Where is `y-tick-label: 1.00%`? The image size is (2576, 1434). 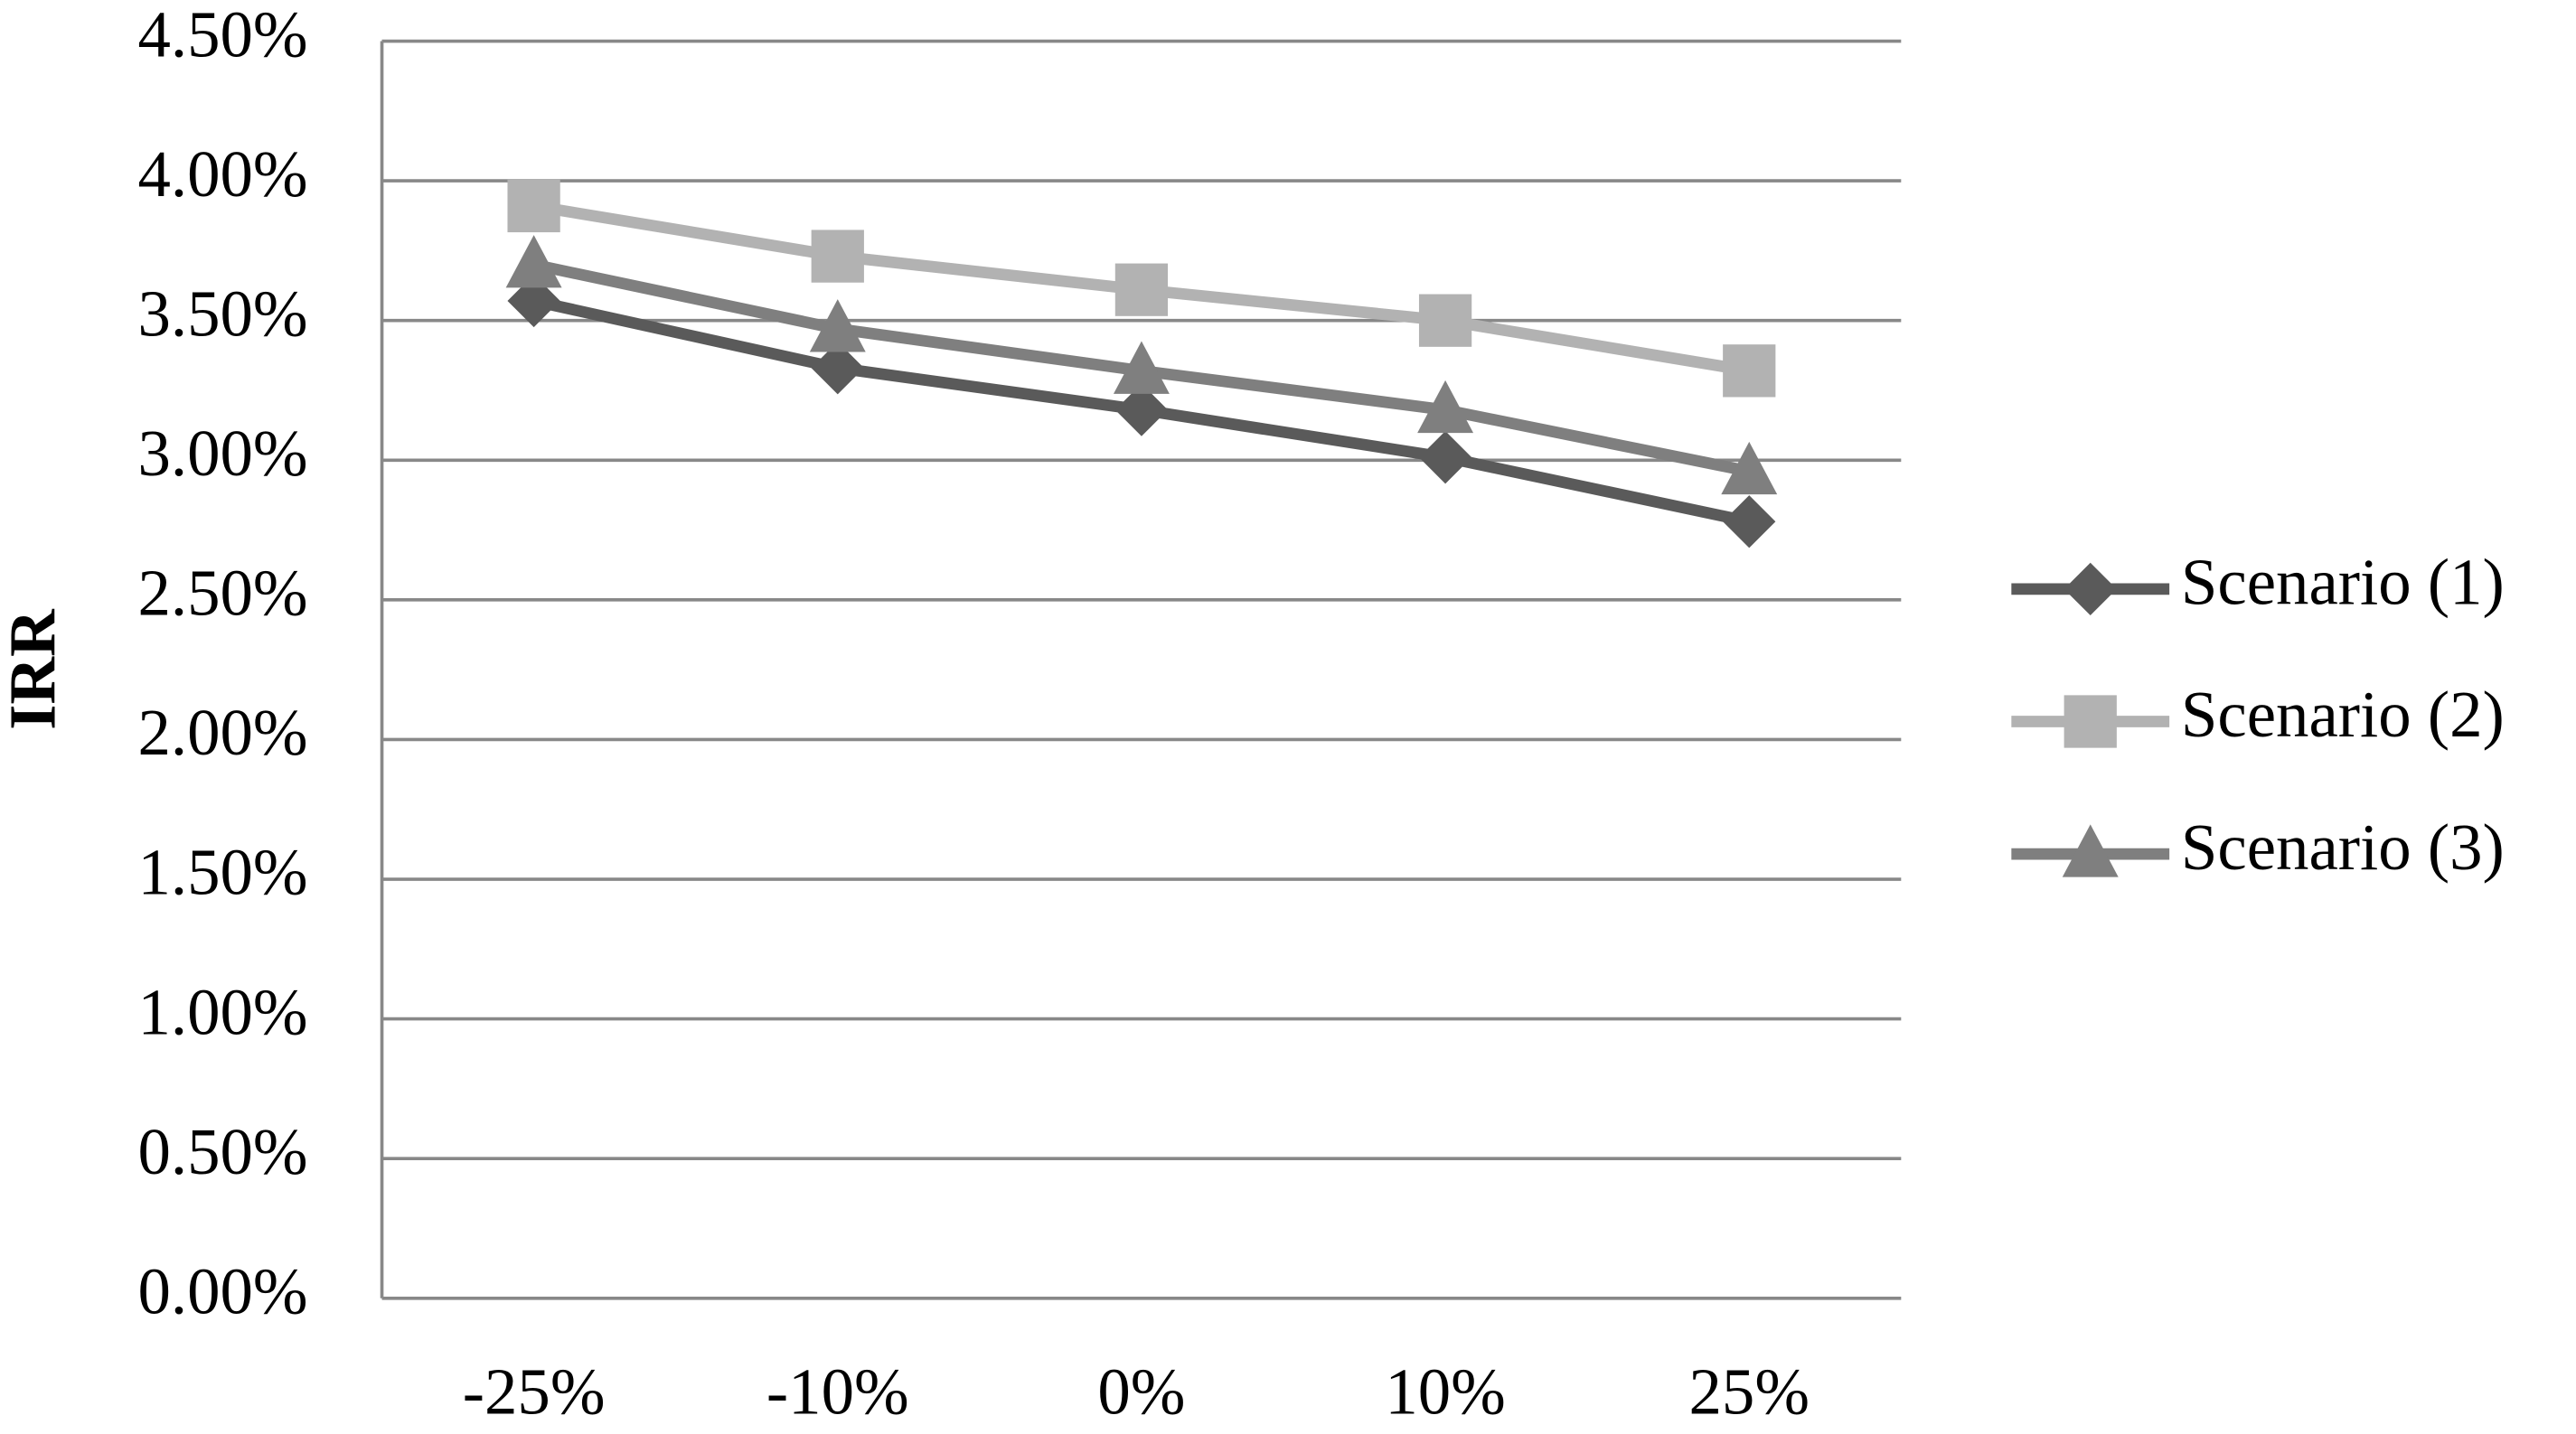 y-tick-label: 1.00% is located at coordinates (222, 1011).